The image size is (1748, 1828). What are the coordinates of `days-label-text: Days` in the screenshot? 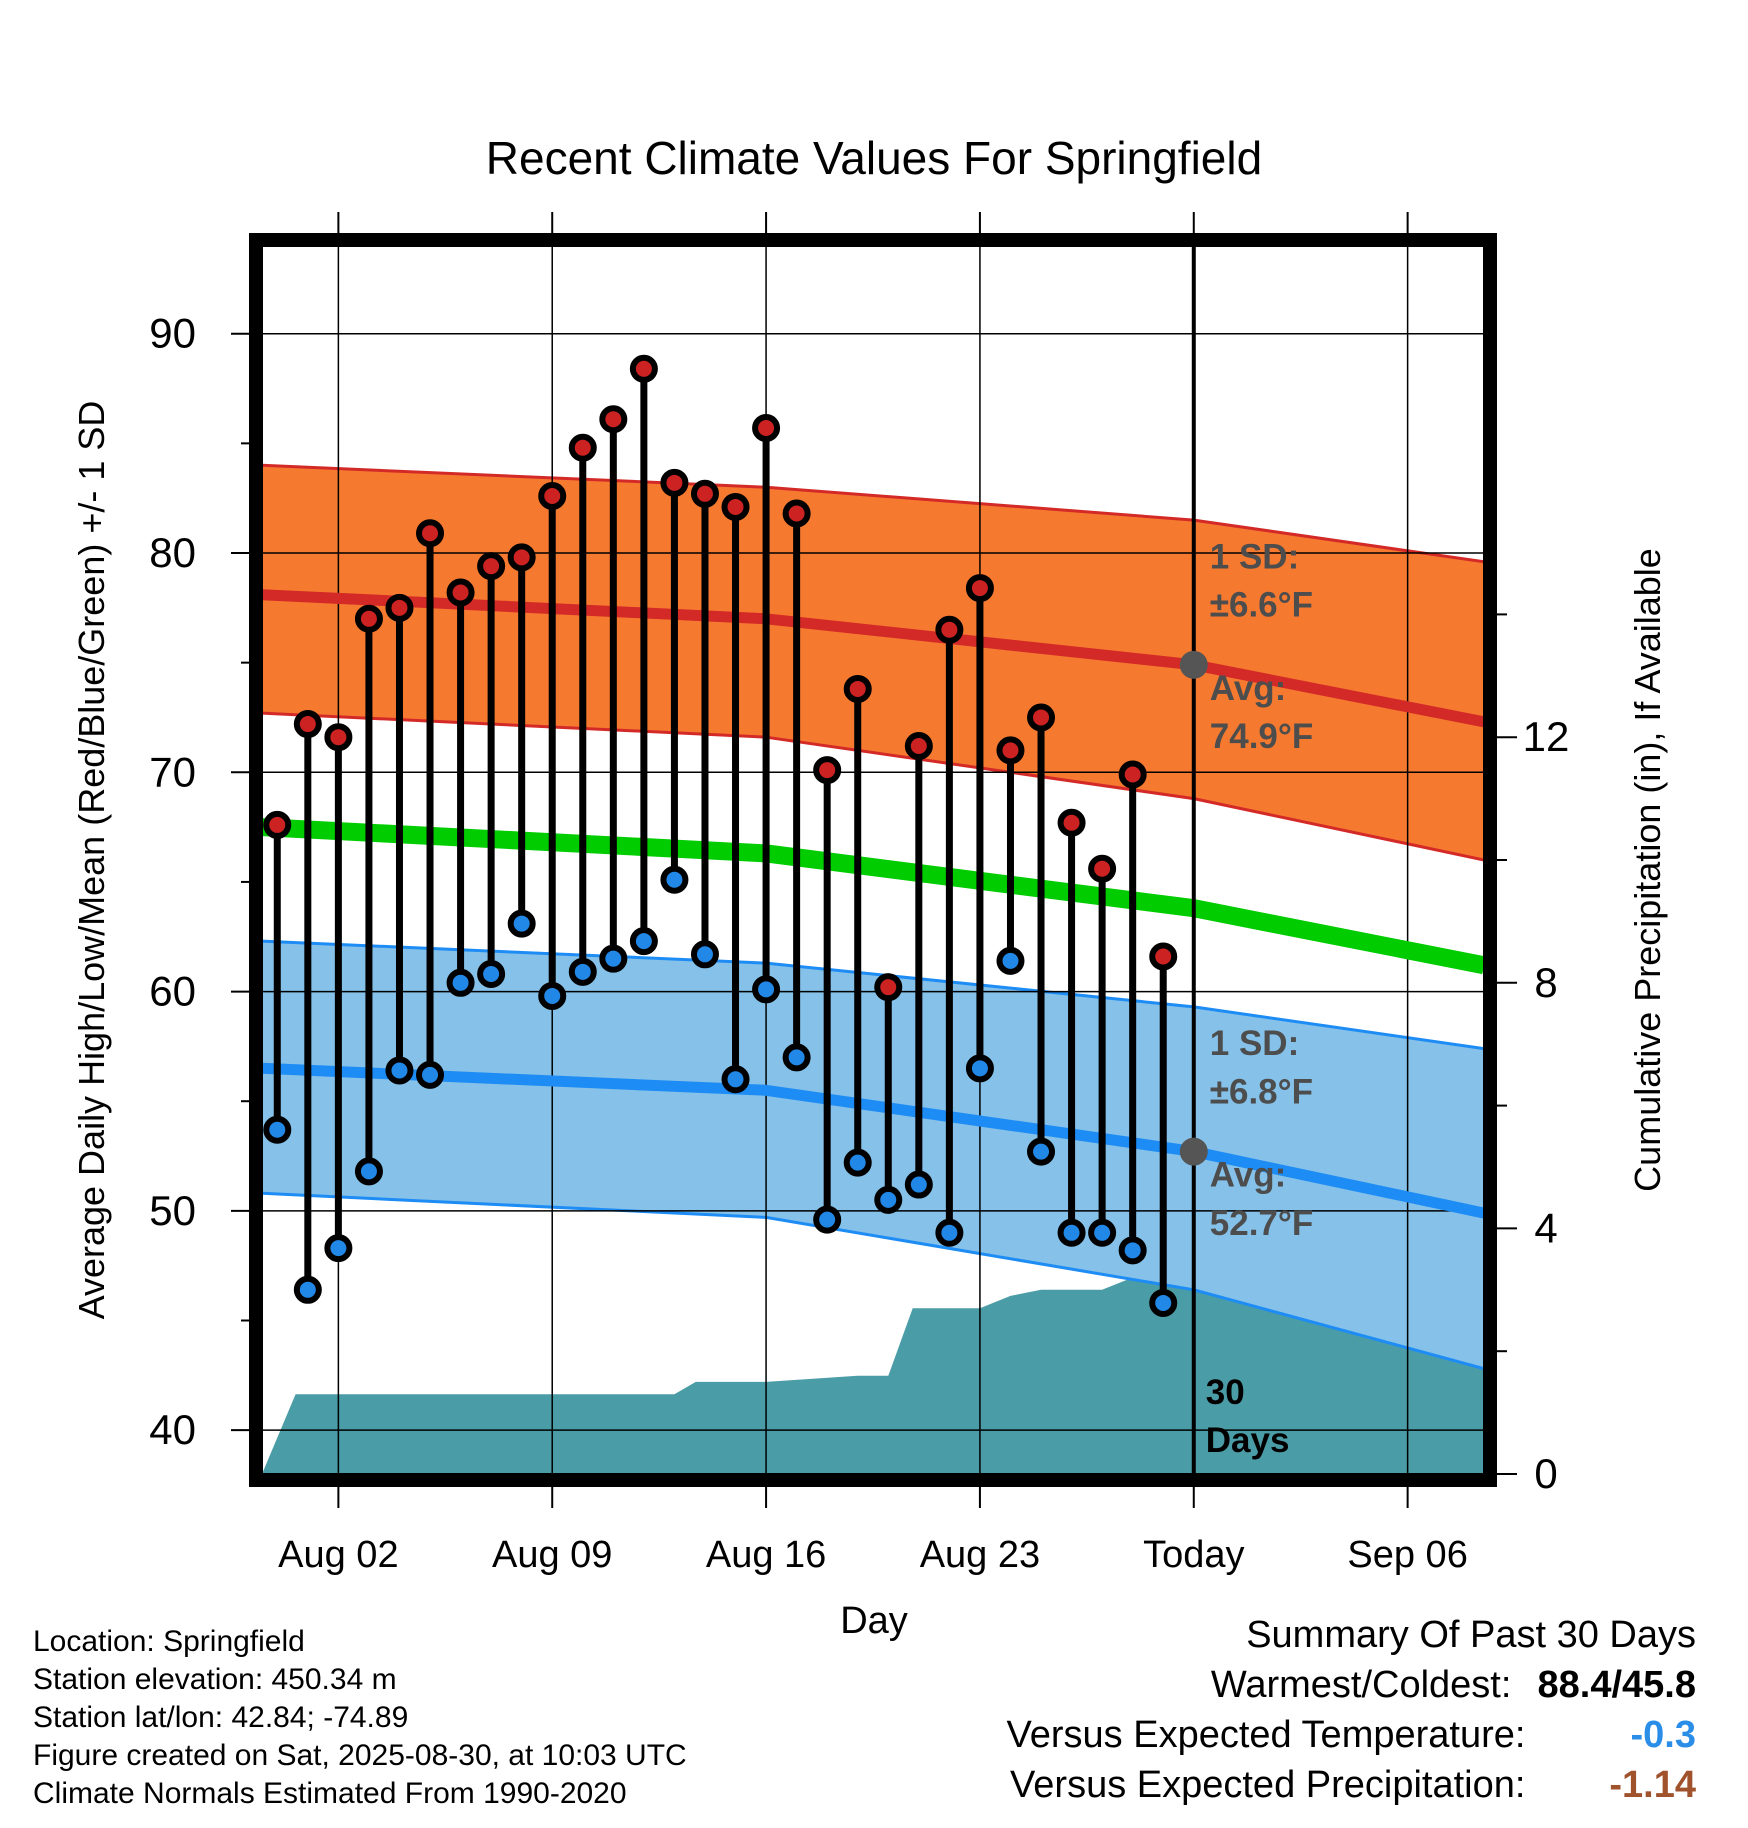 It's located at (1248, 1440).